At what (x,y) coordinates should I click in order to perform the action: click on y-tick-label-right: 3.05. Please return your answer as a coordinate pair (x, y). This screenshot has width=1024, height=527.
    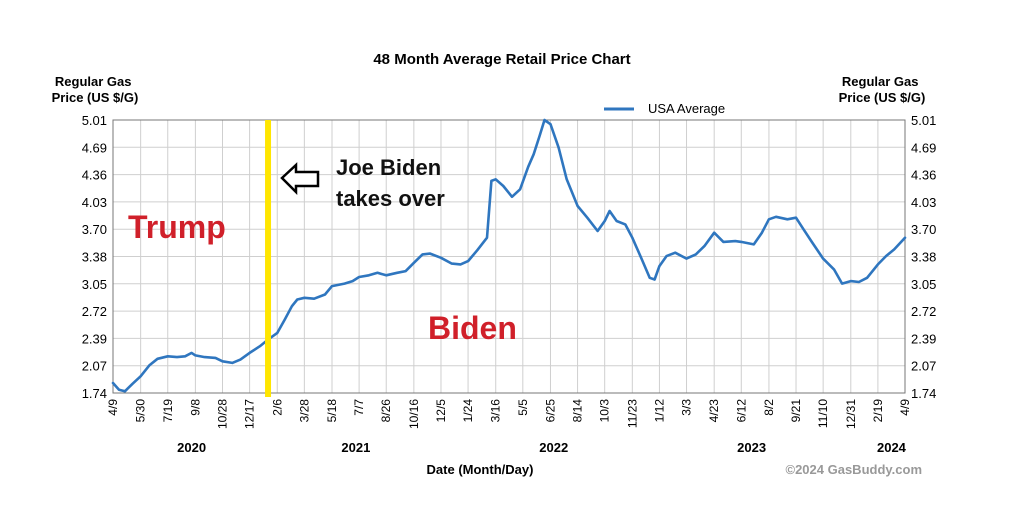
    Looking at the image, I should click on (923, 284).